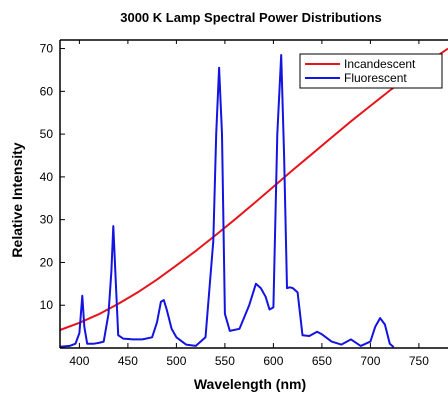 This screenshot has height=396, width=448. Describe the element at coordinates (47, 134) in the screenshot. I see `y-tick-label-50: 50` at that location.